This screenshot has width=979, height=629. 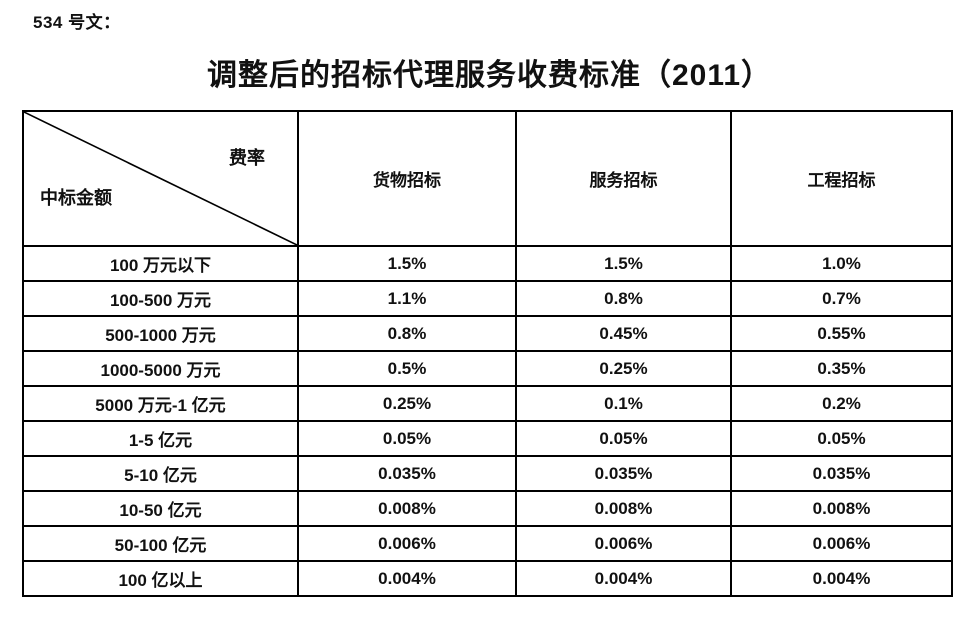 What do you see at coordinates (841, 438) in the screenshot?
I see `engineering-rate-cell: 0.05%` at bounding box center [841, 438].